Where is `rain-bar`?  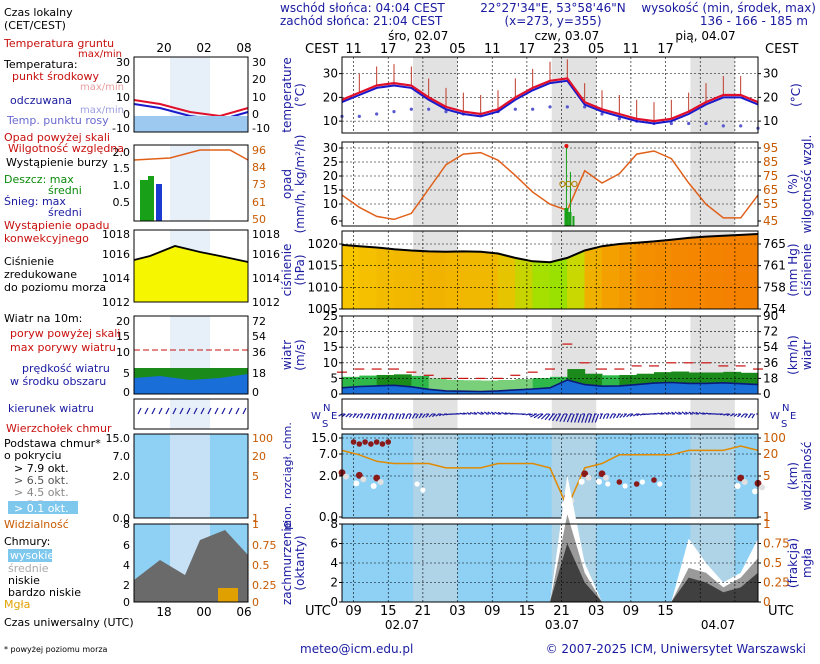 rain-bar is located at coordinates (573, 221).